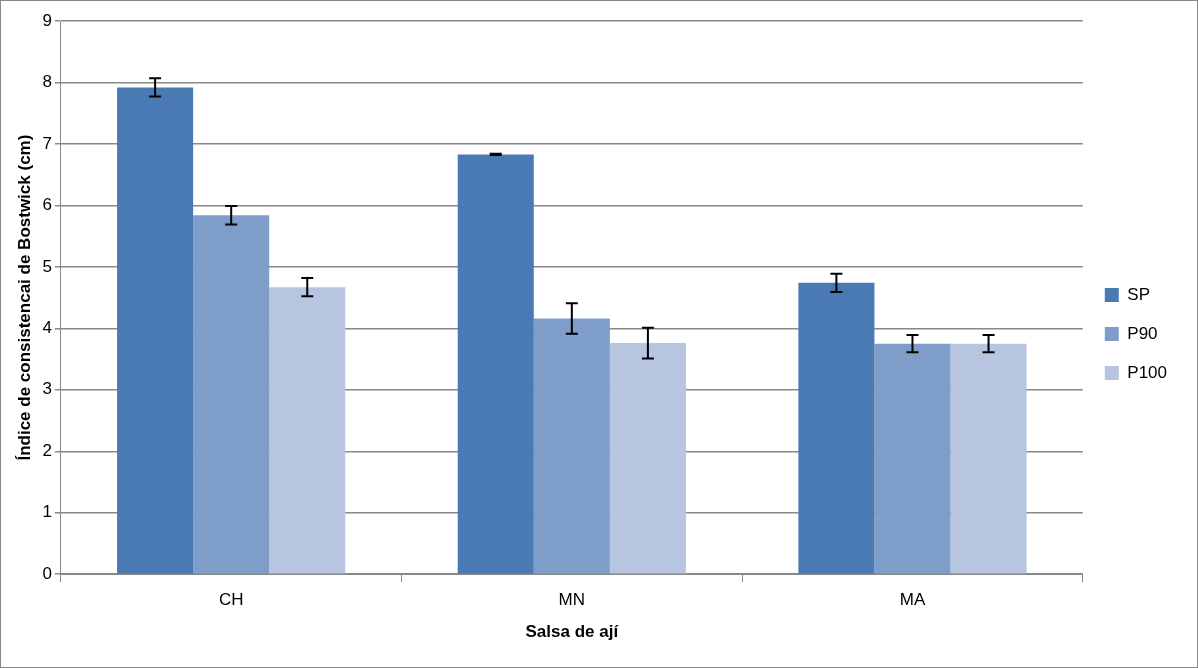 The height and width of the screenshot is (668, 1198). What do you see at coordinates (912, 600) in the screenshot?
I see `x-tick-label: MA` at bounding box center [912, 600].